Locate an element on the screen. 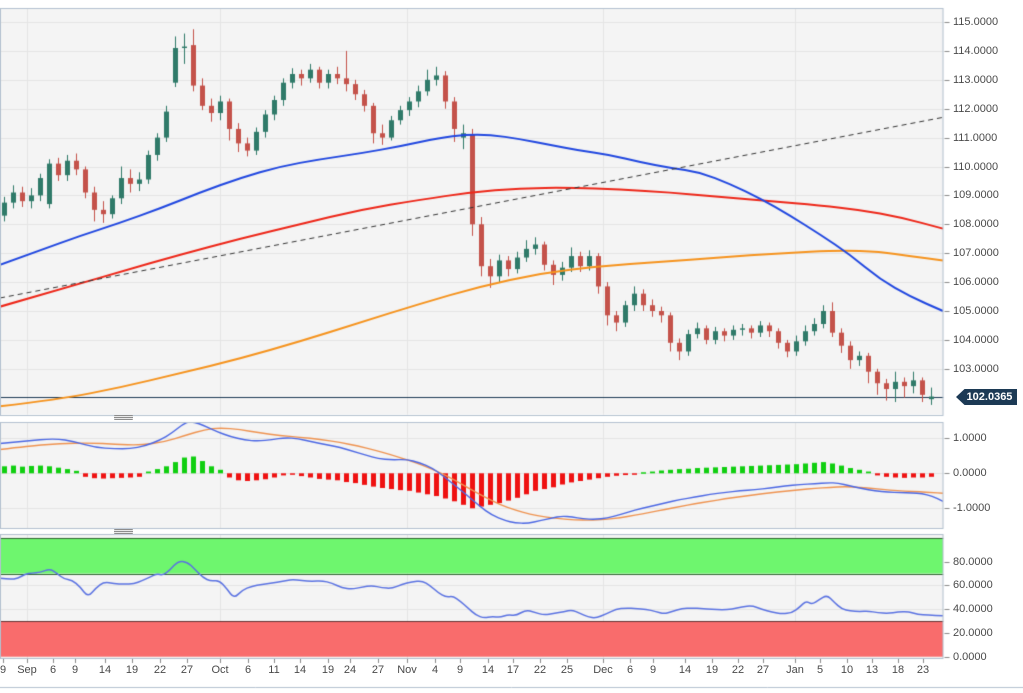 Image resolution: width=1023 pixels, height=693 pixels. rsi-tick-label: 0.0000 is located at coordinates (970, 656).